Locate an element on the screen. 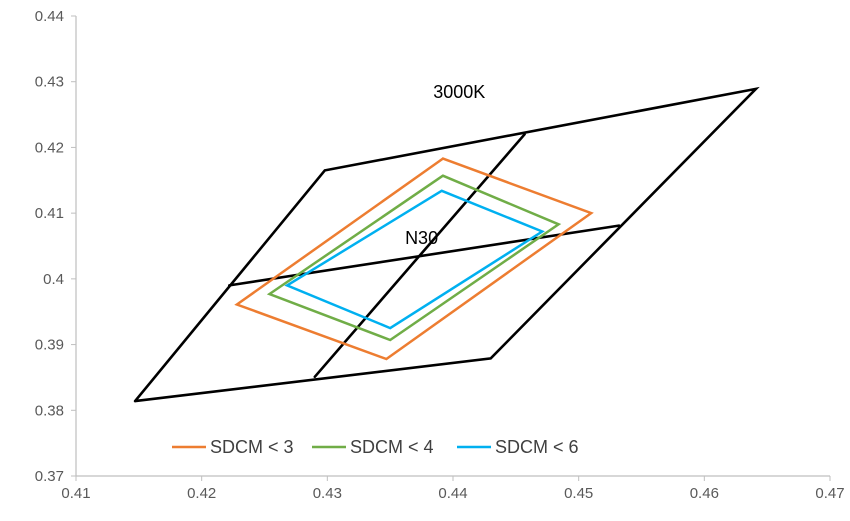  y-tick-label: 0.41 is located at coordinates (49, 213).